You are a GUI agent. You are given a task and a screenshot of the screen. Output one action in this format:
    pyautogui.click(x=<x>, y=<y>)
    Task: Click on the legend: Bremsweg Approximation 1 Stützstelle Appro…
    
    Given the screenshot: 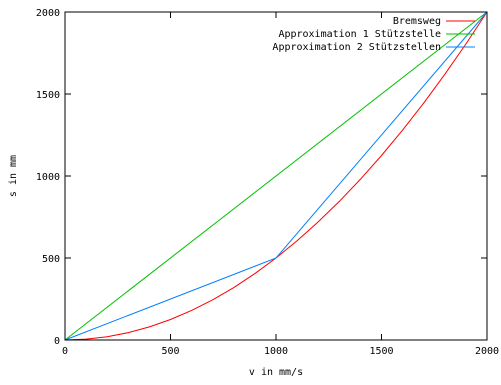 What is the action you would take?
    pyautogui.click(x=373, y=34)
    